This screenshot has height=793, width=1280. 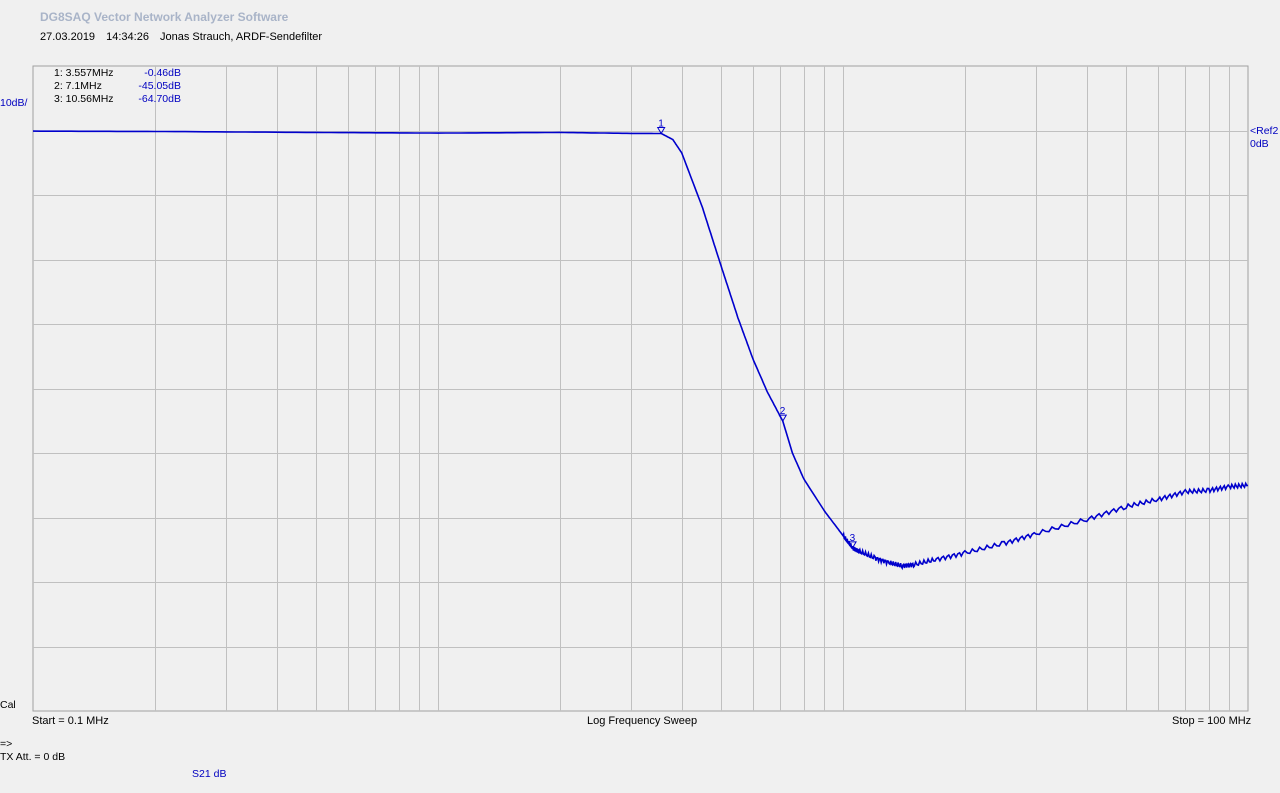 What do you see at coordinates (159, 99) in the screenshot?
I see `marker-value: -64.70dB` at bounding box center [159, 99].